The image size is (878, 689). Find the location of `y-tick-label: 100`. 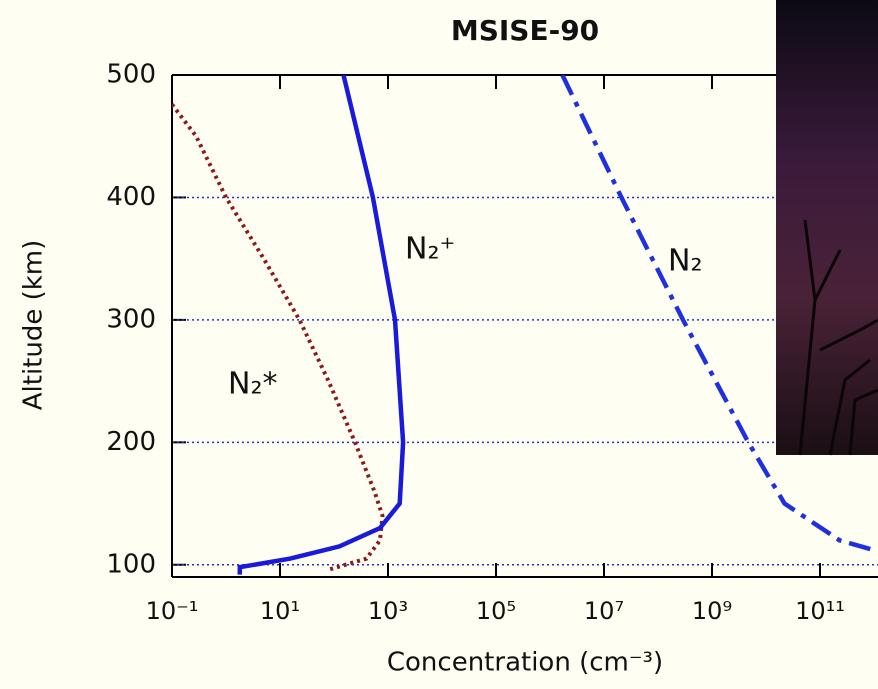

y-tick-label: 100 is located at coordinates (131, 564).